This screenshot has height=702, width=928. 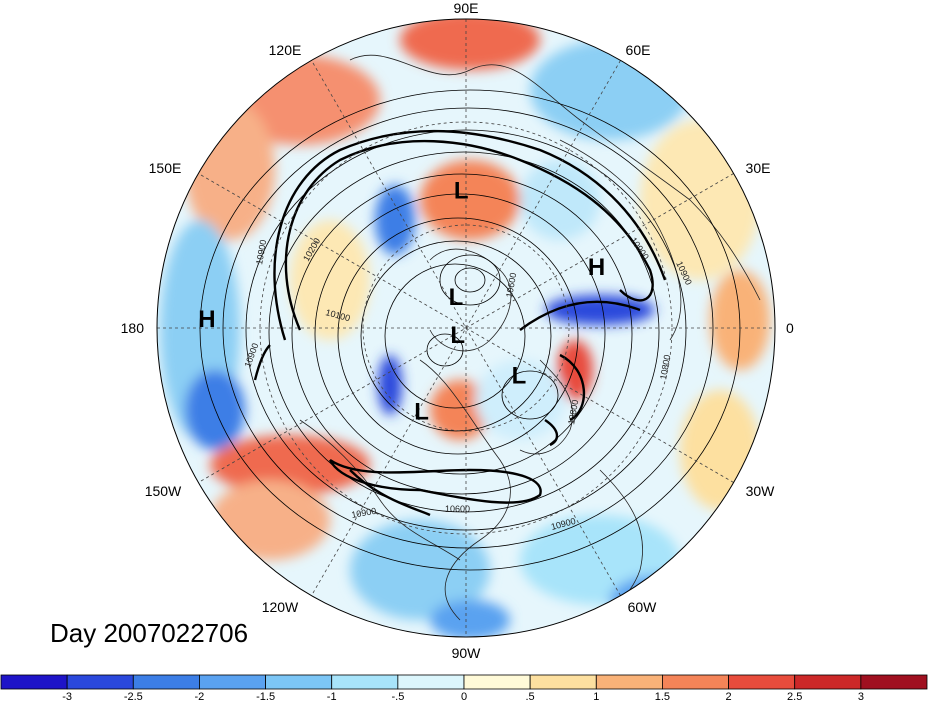 I want to click on lon-label-30e: 30E, so click(x=758, y=168).